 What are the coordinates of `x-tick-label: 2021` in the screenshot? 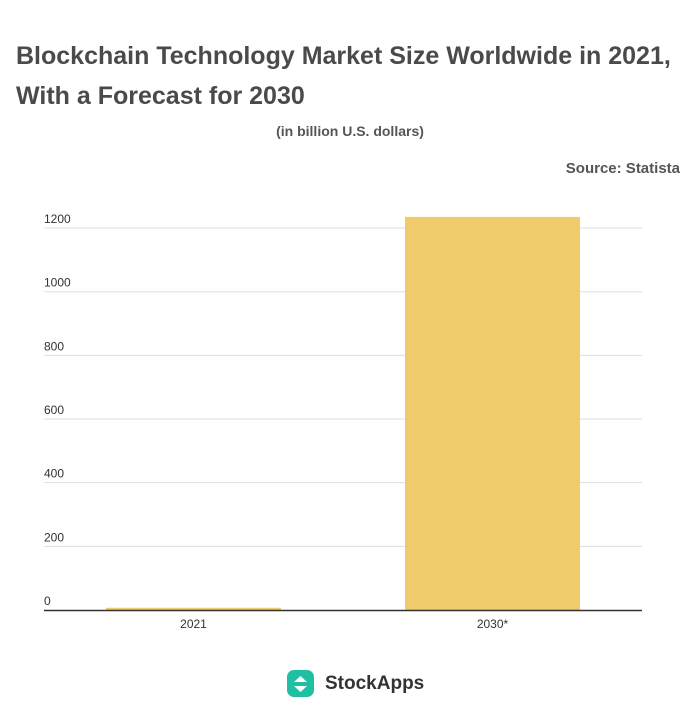 It's located at (193, 624).